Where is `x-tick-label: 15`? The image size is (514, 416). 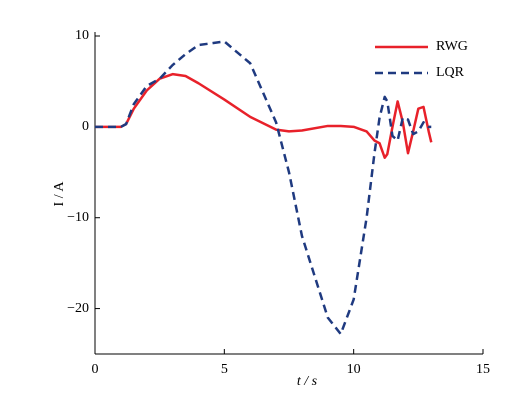 x-tick-label: 15 is located at coordinates (483, 369).